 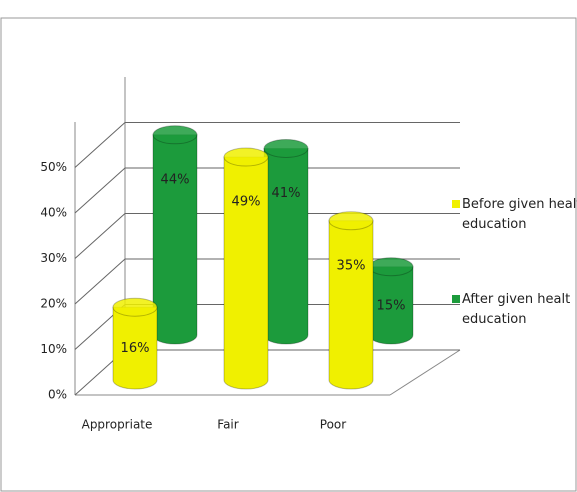 I want to click on y-tick-label: 50%, so click(x=53, y=167).